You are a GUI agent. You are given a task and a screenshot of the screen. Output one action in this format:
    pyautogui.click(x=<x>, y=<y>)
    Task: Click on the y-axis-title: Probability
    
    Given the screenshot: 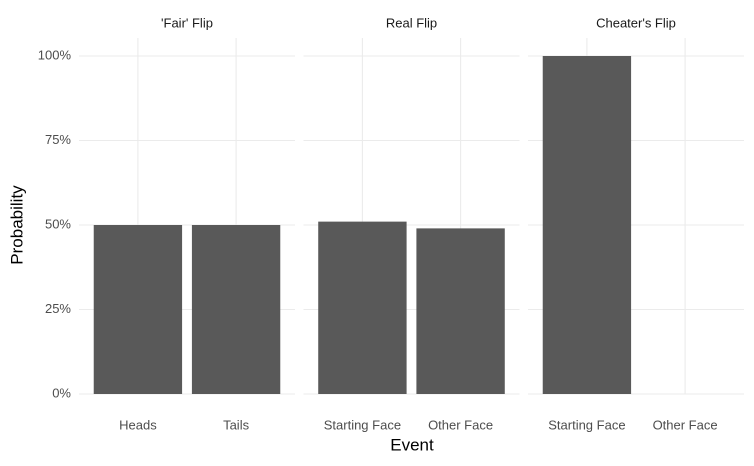 What is the action you would take?
    pyautogui.click(x=16, y=225)
    